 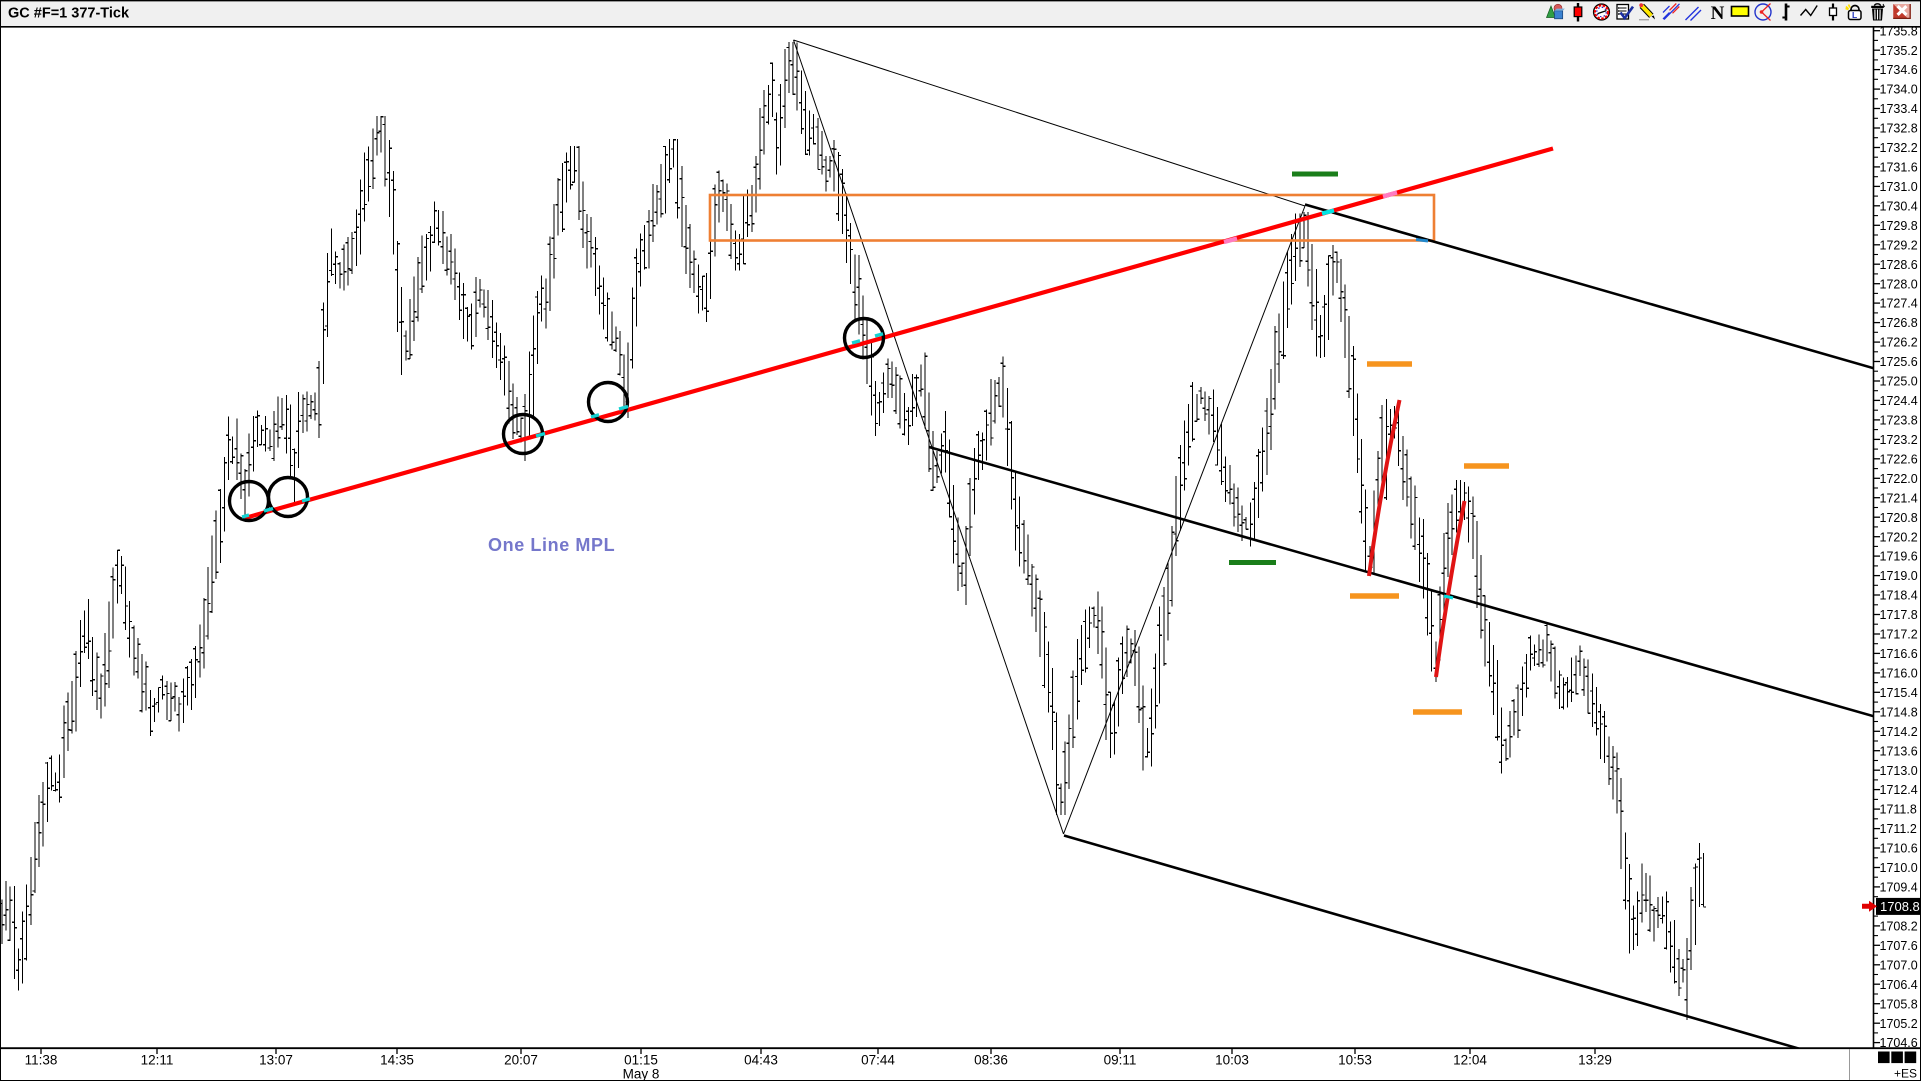 I want to click on svg-text: 1716.6, so click(x=1899, y=654).